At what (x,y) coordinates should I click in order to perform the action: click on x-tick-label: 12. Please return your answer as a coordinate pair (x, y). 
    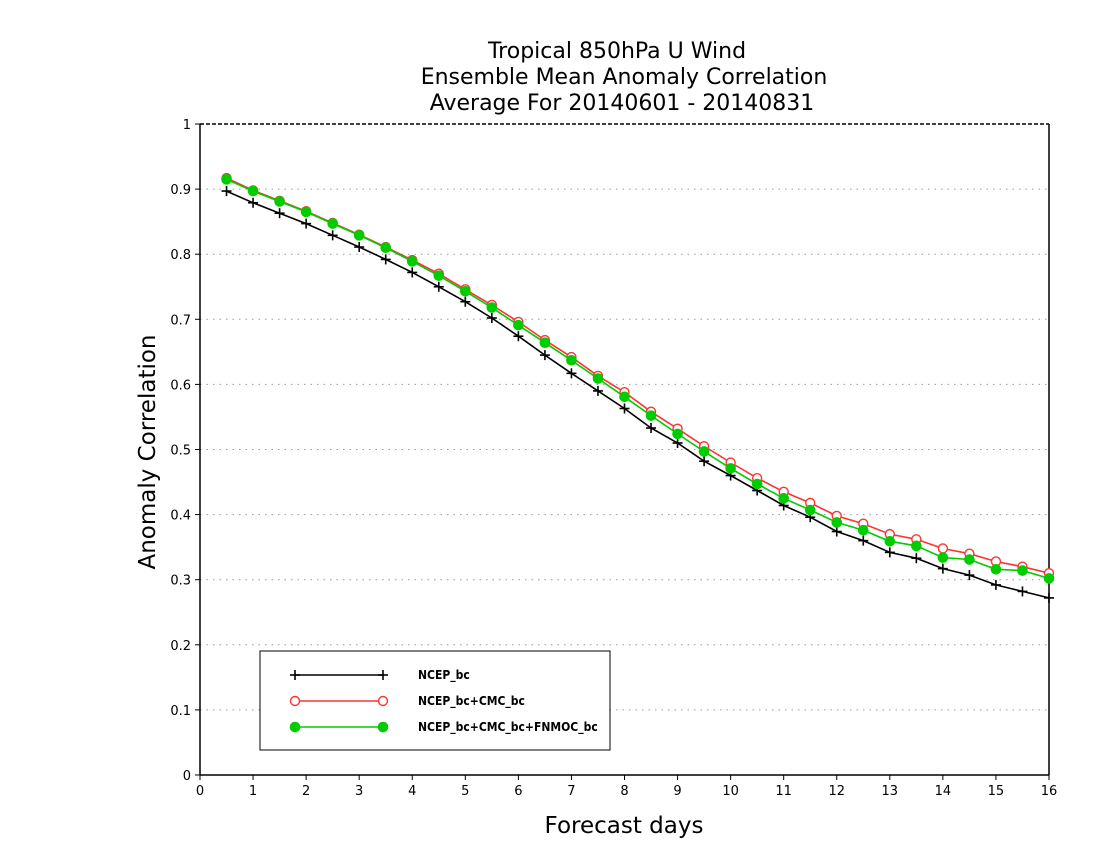
    Looking at the image, I should click on (836, 791).